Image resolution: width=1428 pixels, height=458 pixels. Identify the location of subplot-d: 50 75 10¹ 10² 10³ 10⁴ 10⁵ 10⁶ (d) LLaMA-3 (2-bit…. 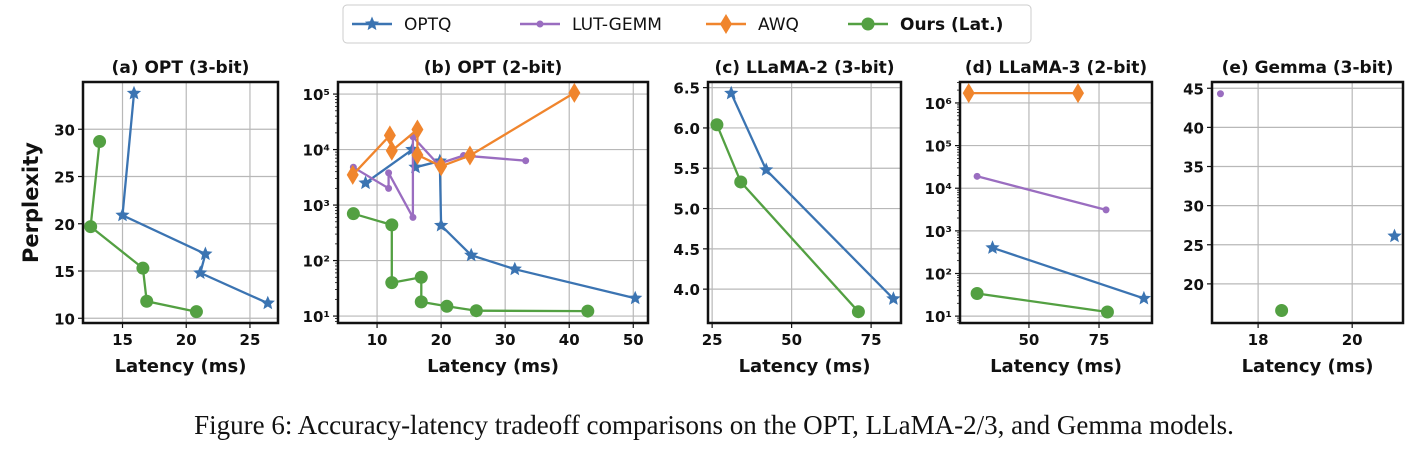
(1039, 217).